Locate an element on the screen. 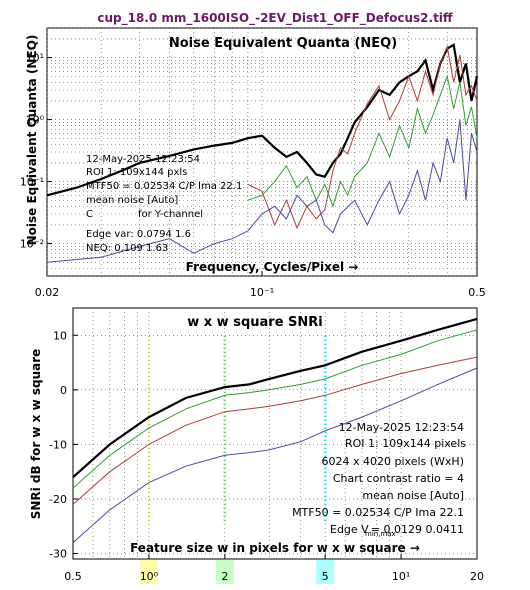 The width and height of the screenshot is (530, 590). snri-annotation-mean-noise: mean noise [Auto] is located at coordinates (413, 495).